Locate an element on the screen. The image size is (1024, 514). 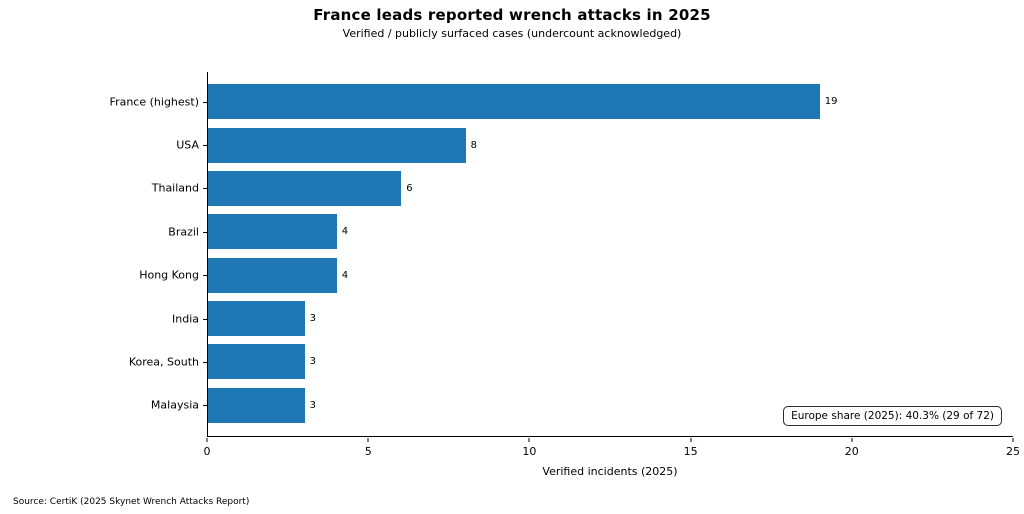
bar-row: Hong Kong 4 is located at coordinates (576, 275).